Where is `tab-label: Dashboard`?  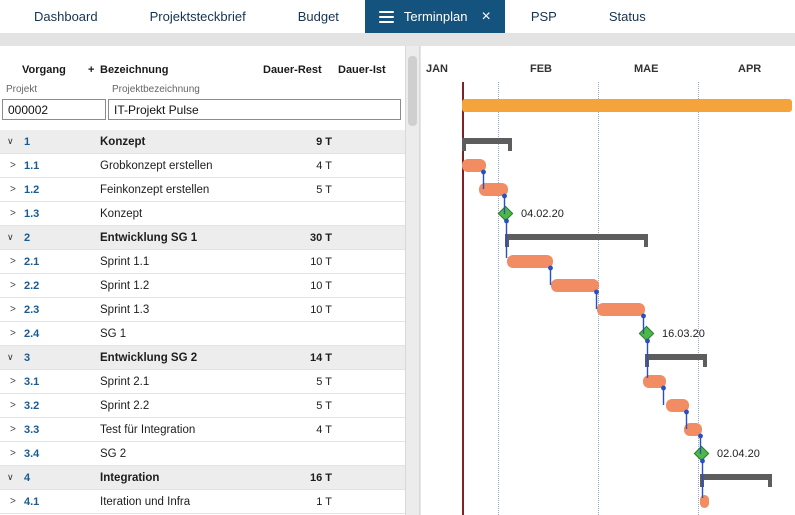 tab-label: Dashboard is located at coordinates (66, 16).